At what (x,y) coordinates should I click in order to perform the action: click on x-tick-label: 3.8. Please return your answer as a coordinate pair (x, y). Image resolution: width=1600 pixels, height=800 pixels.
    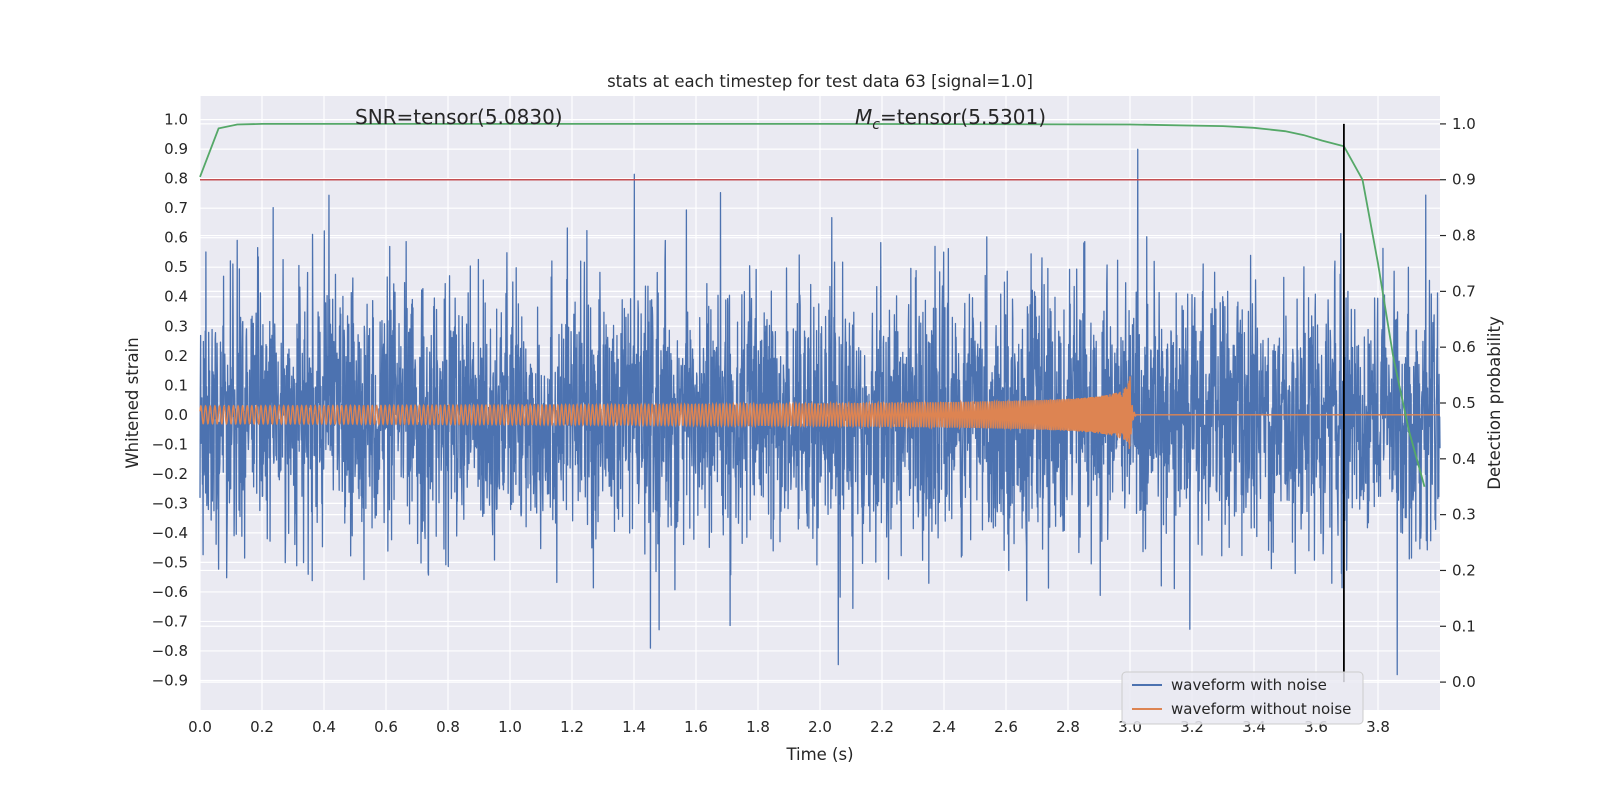
    Looking at the image, I should click on (1378, 727).